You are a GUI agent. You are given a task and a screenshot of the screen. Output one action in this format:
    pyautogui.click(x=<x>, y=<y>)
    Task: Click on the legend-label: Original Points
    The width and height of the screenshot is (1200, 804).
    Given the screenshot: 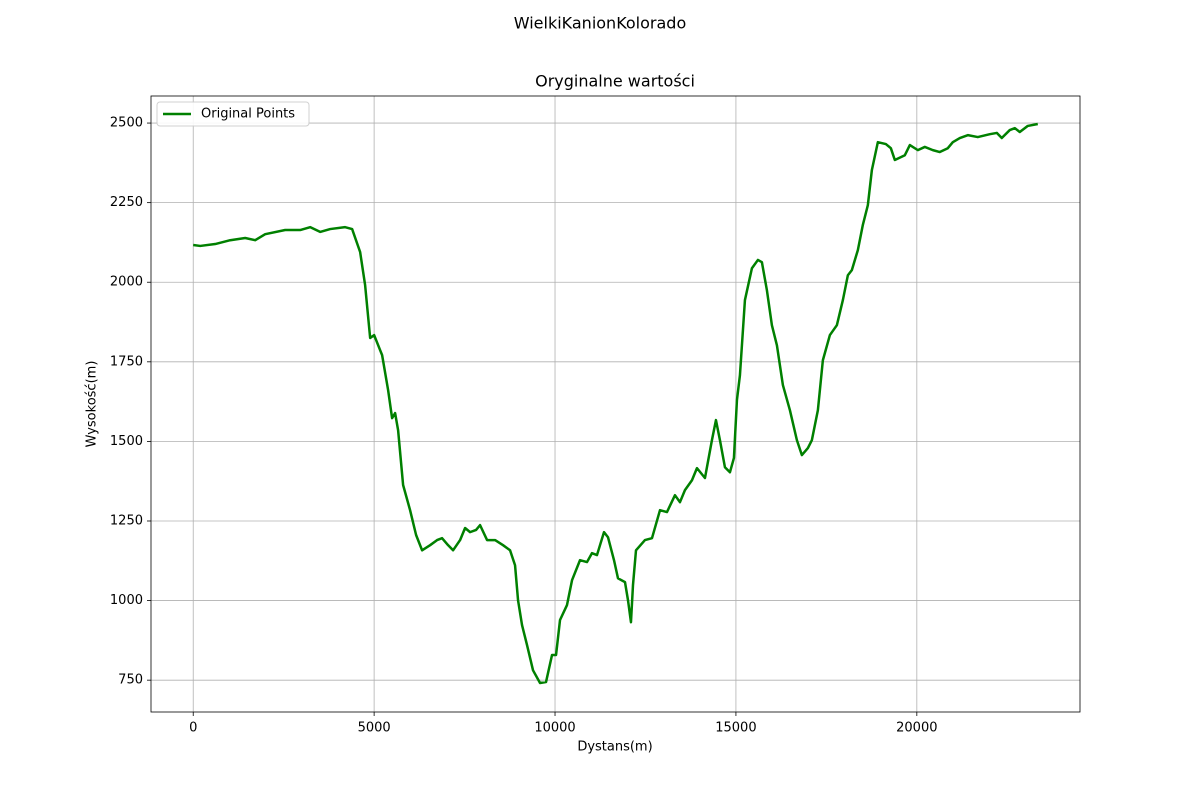 What is the action you would take?
    pyautogui.click(x=248, y=114)
    